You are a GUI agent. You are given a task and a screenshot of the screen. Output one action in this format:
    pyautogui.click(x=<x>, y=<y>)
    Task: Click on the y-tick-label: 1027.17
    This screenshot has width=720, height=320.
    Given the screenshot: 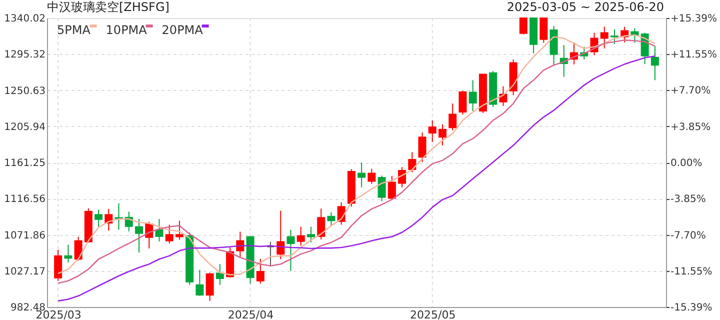 What is the action you would take?
    pyautogui.click(x=25, y=272)
    